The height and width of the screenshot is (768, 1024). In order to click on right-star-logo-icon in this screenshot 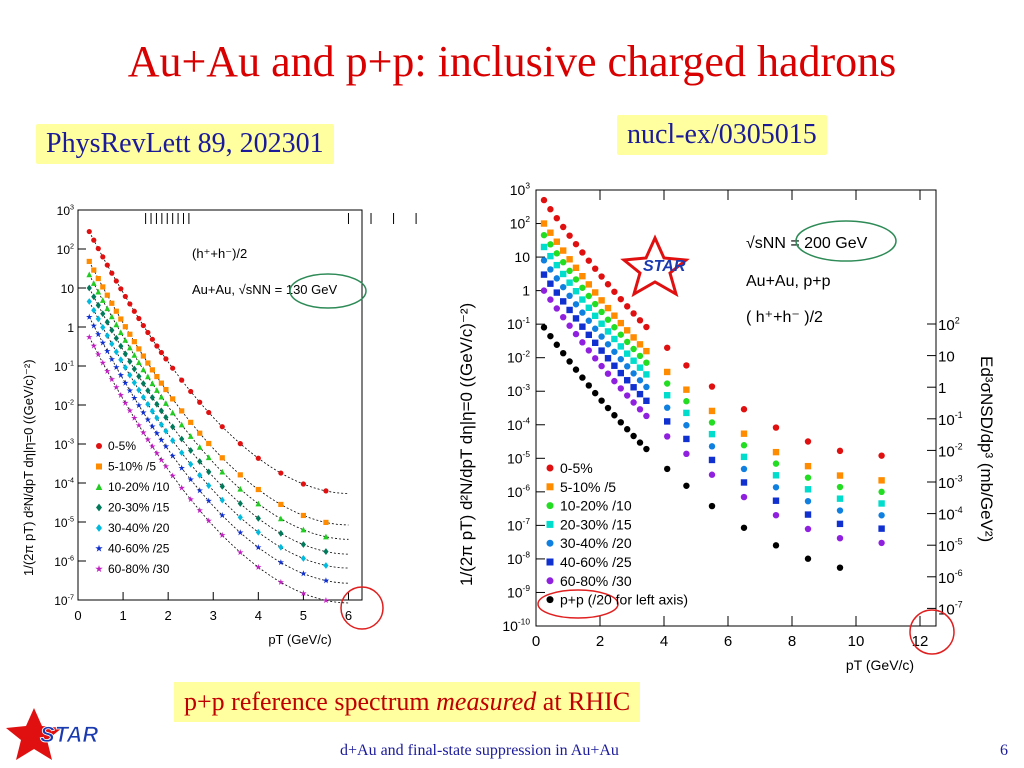, I will do `click(655, 266)`.